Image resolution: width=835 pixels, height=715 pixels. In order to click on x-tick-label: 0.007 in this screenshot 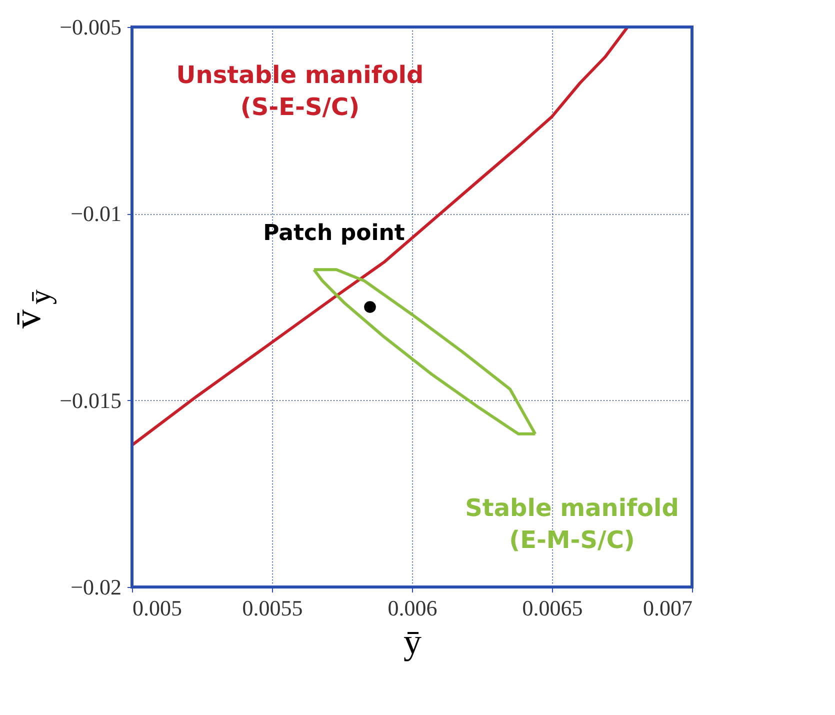, I will do `click(667, 608)`.